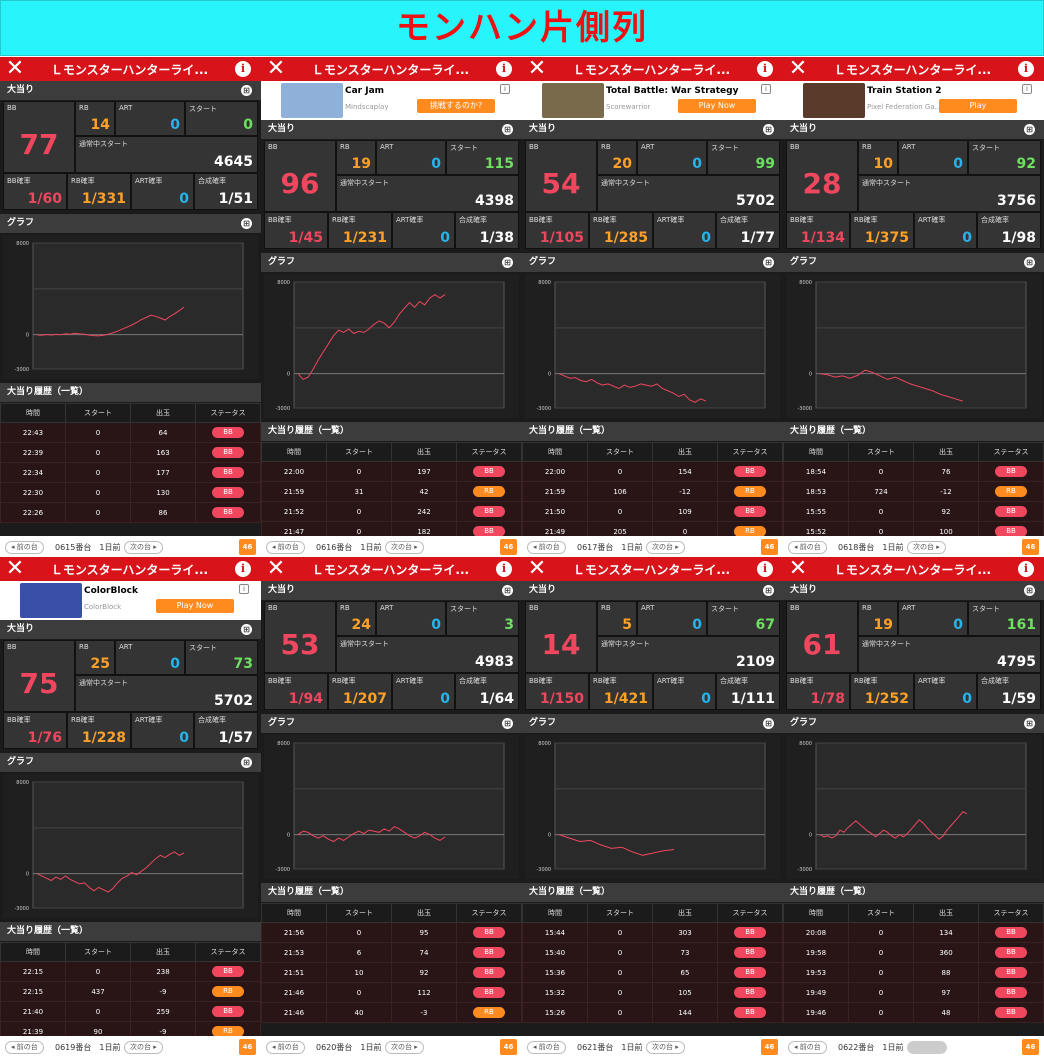 This screenshot has height=1059, width=1044. What do you see at coordinates (1011, 1012) in the screenshot?
I see `status-badge: BB` at bounding box center [1011, 1012].